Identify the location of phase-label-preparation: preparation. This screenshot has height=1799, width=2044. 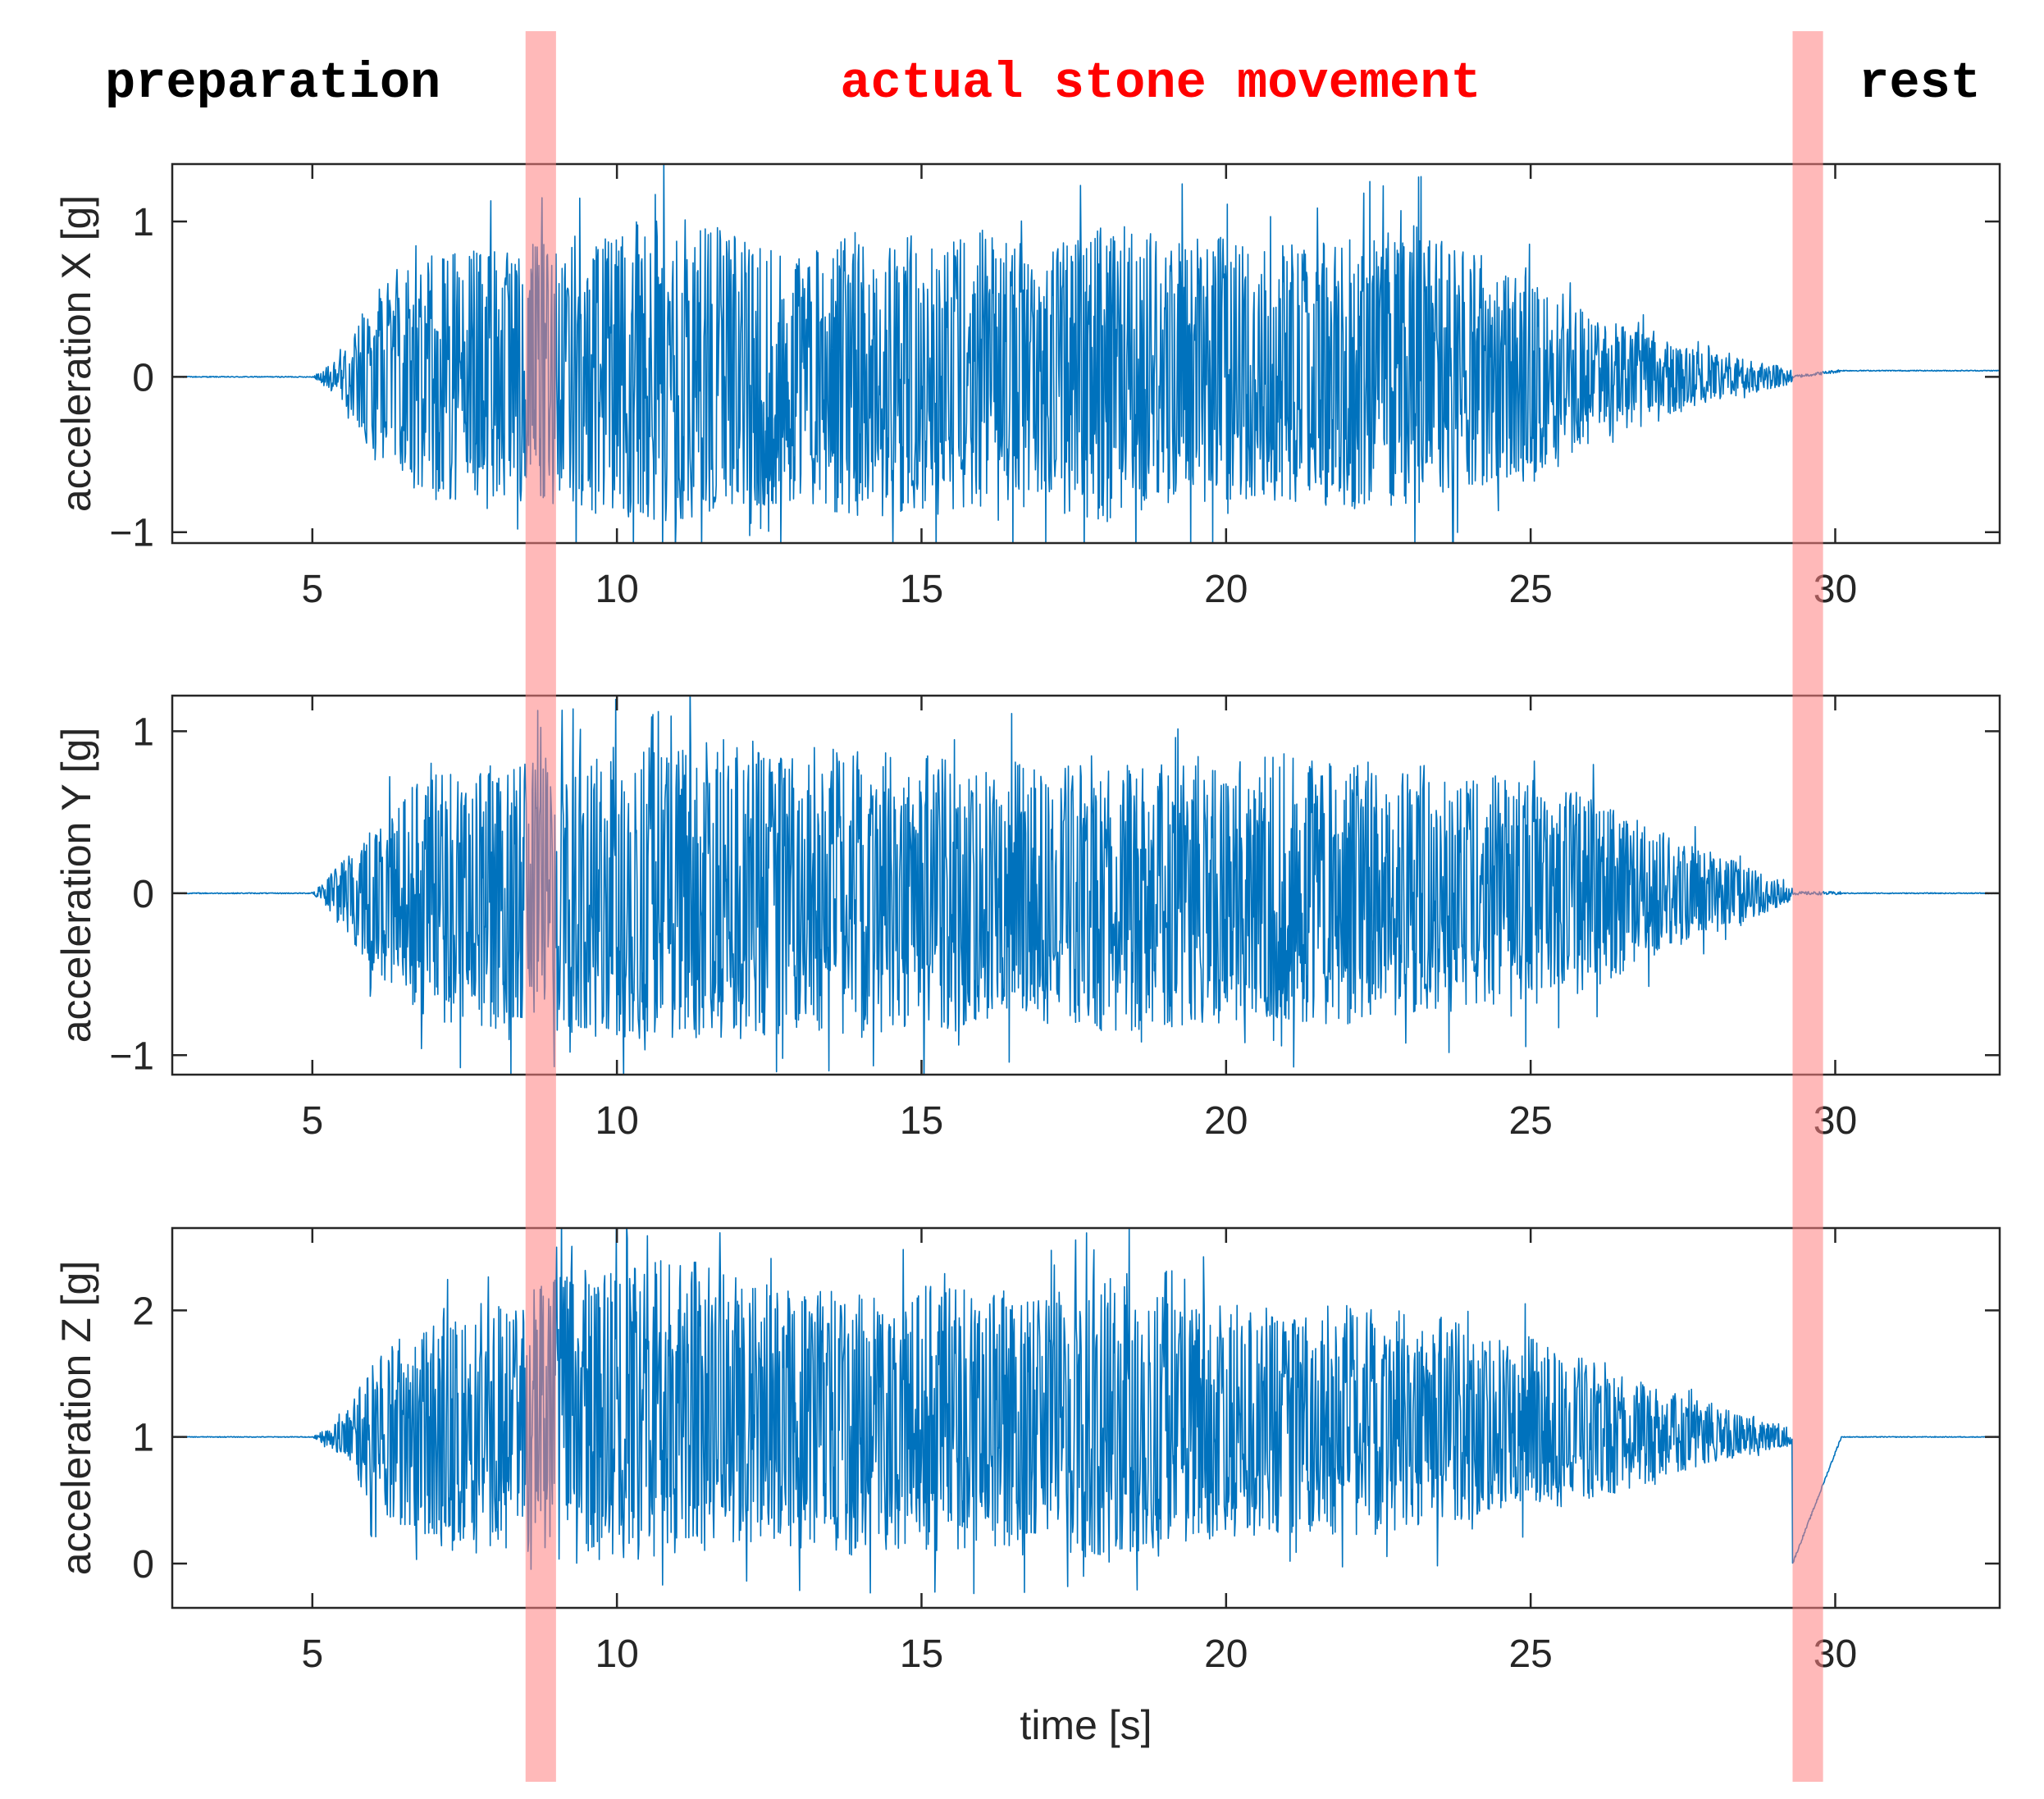
(272, 83).